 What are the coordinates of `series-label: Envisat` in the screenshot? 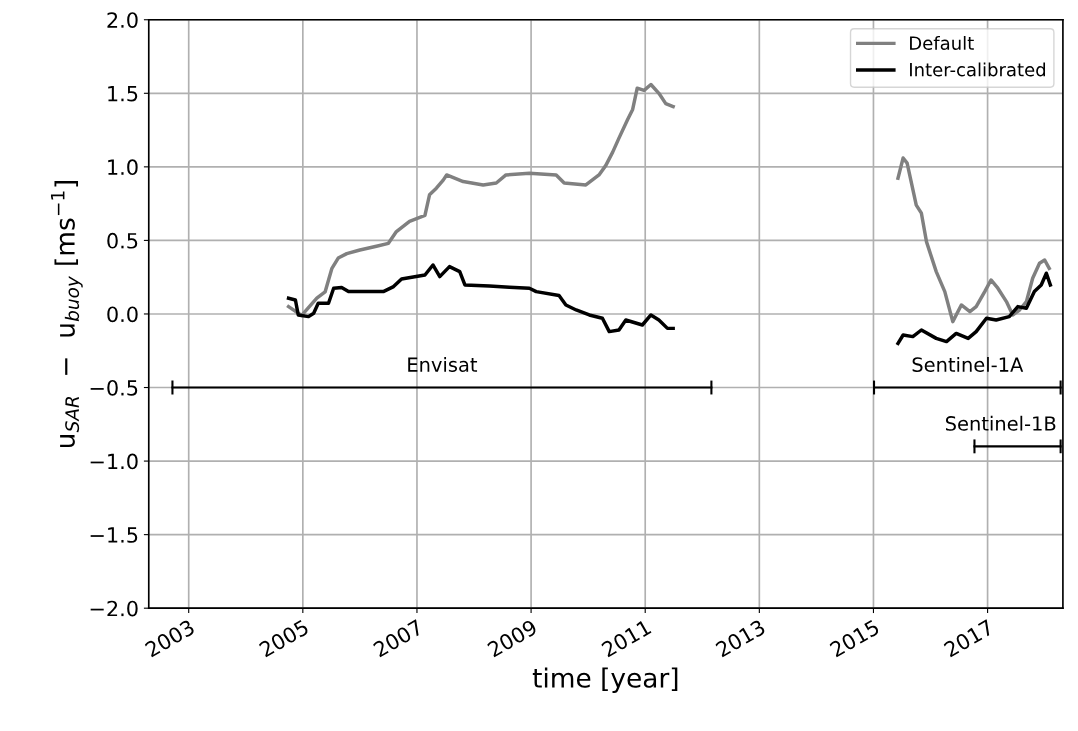 It's located at (443, 364).